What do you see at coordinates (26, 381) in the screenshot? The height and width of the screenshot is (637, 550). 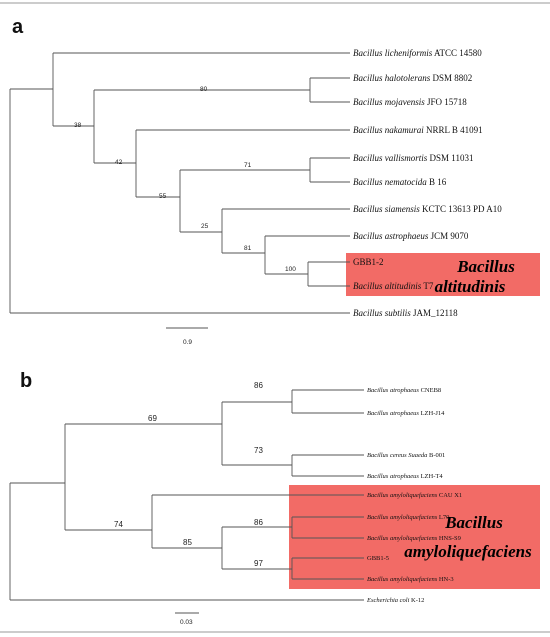 I see `panel-b-label: b` at bounding box center [26, 381].